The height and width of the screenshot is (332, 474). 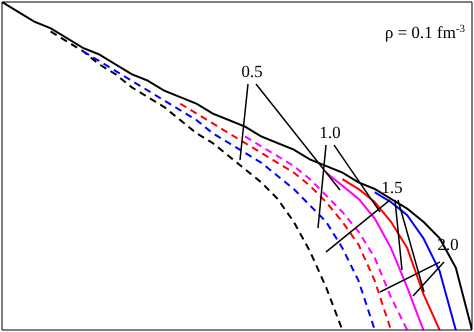 I want to click on annotation: 1.0, so click(x=330, y=132).